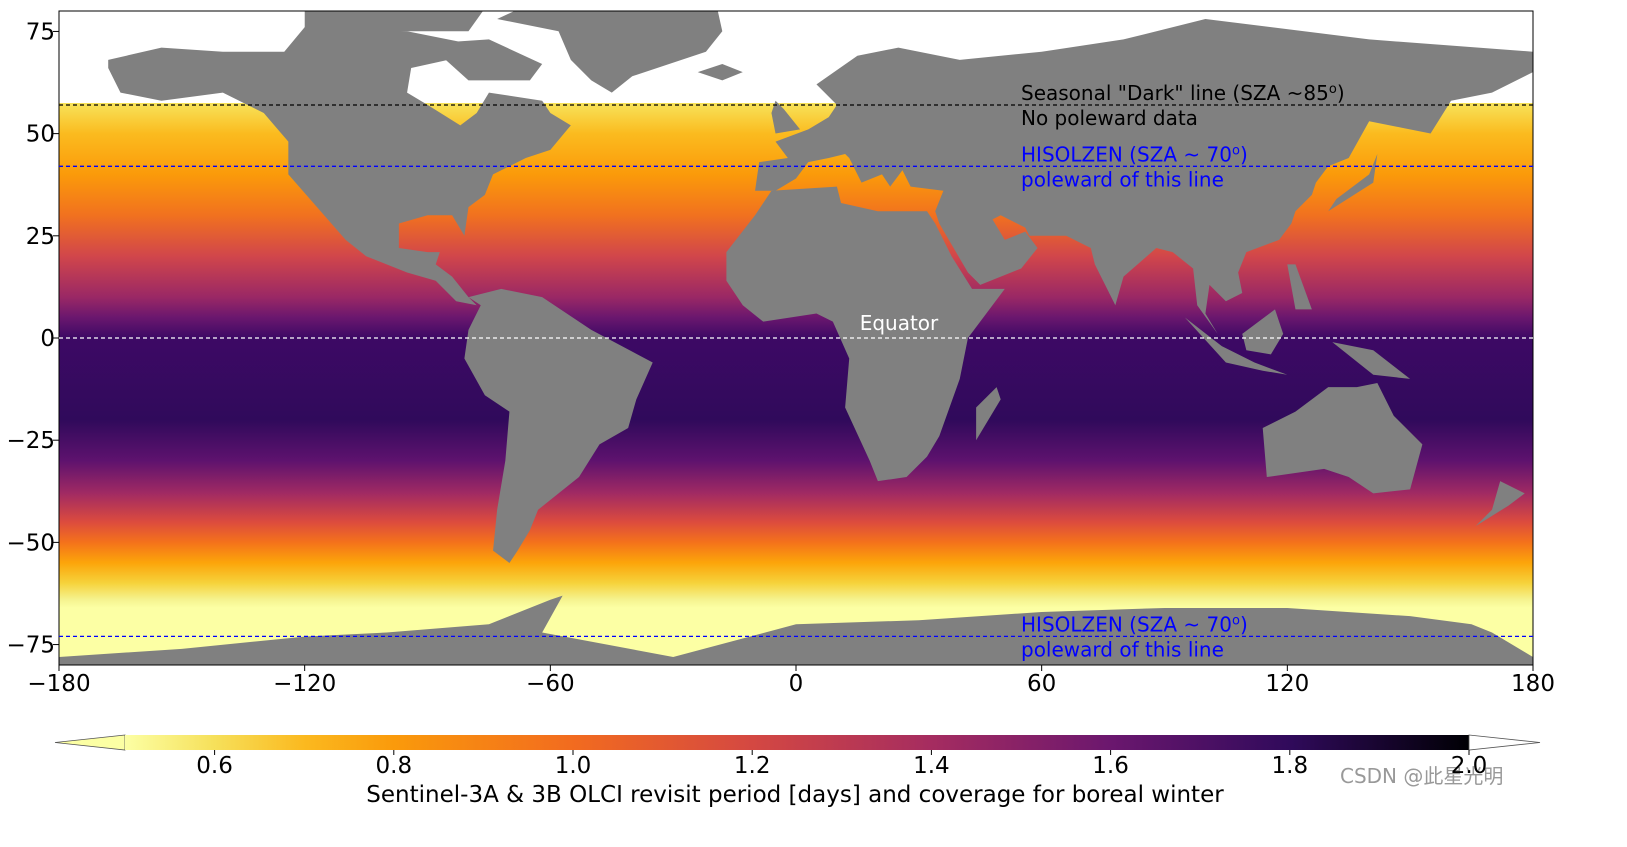 Image resolution: width=1627 pixels, height=847 pixels. What do you see at coordinates (1236, 346) in the screenshot?
I see `sumatra-java` at bounding box center [1236, 346].